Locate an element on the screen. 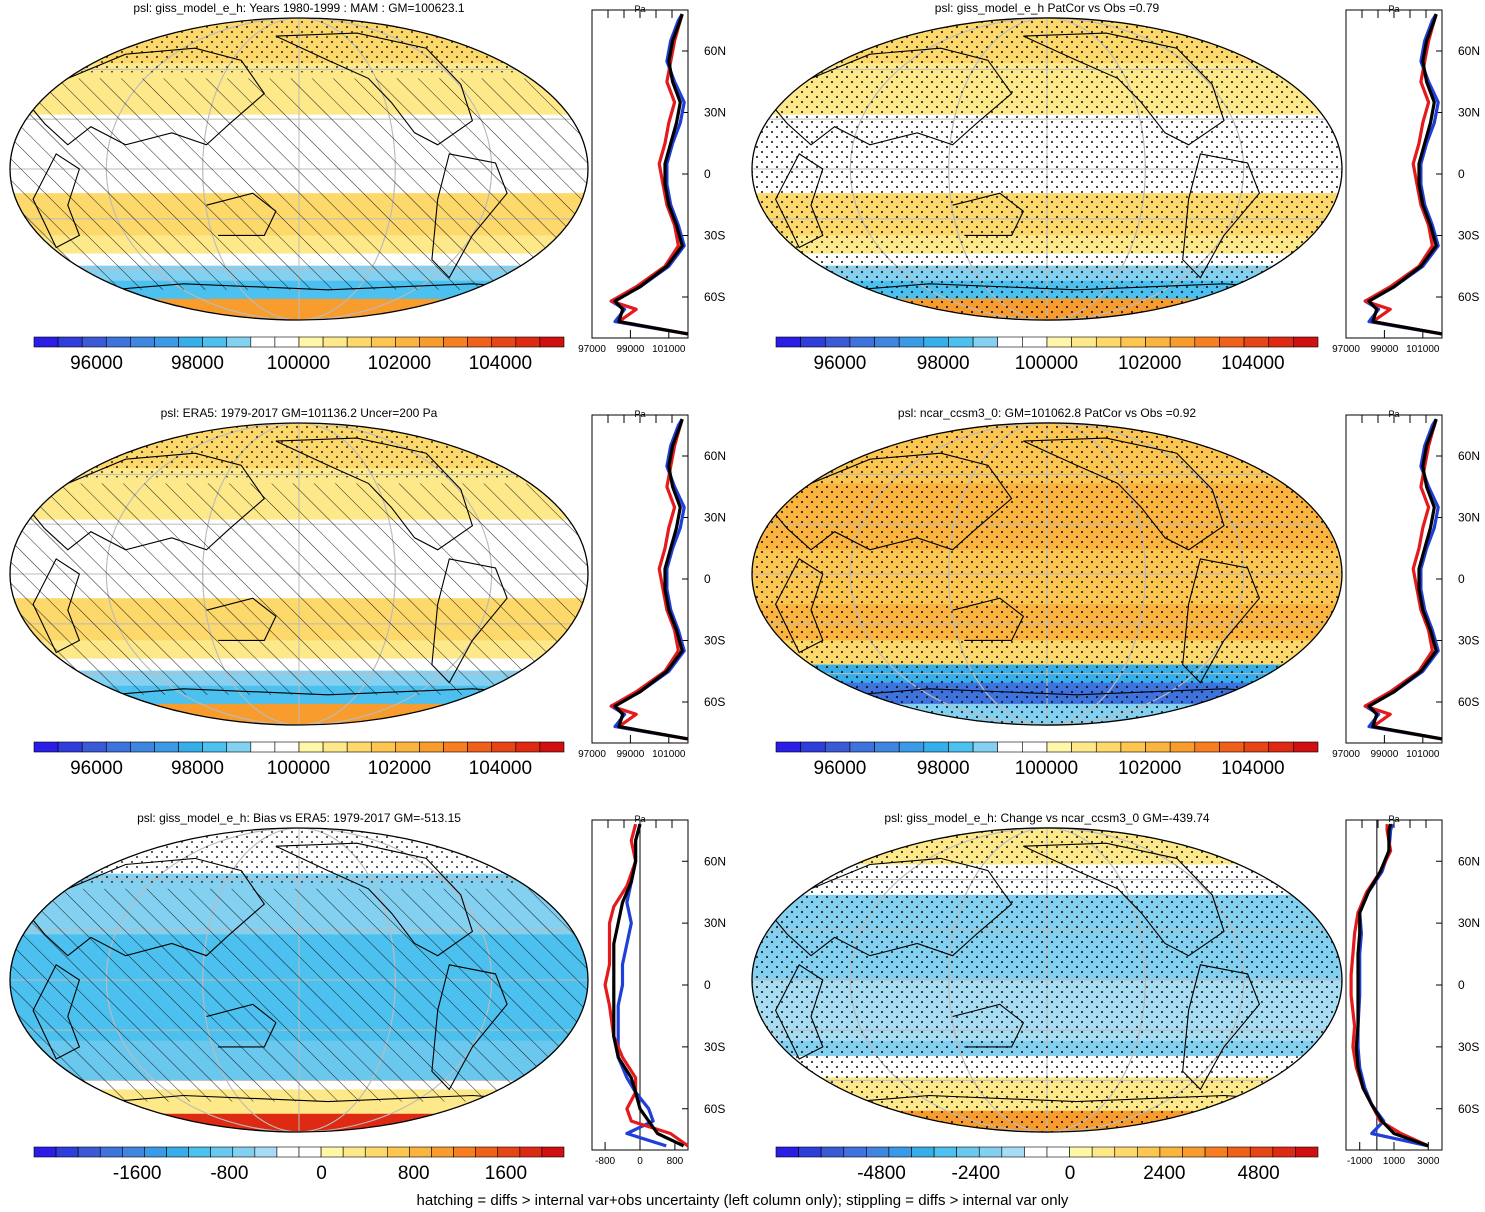 This screenshot has width=1485, height=1212. stippling-overlay is located at coordinates (299, 45).